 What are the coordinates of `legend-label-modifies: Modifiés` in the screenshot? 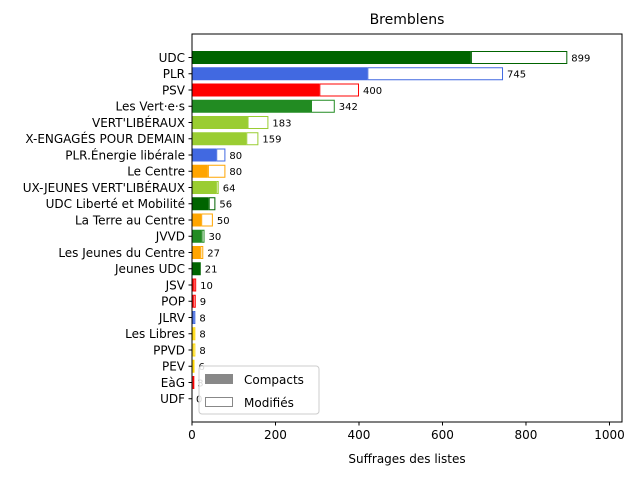 It's located at (269, 403).